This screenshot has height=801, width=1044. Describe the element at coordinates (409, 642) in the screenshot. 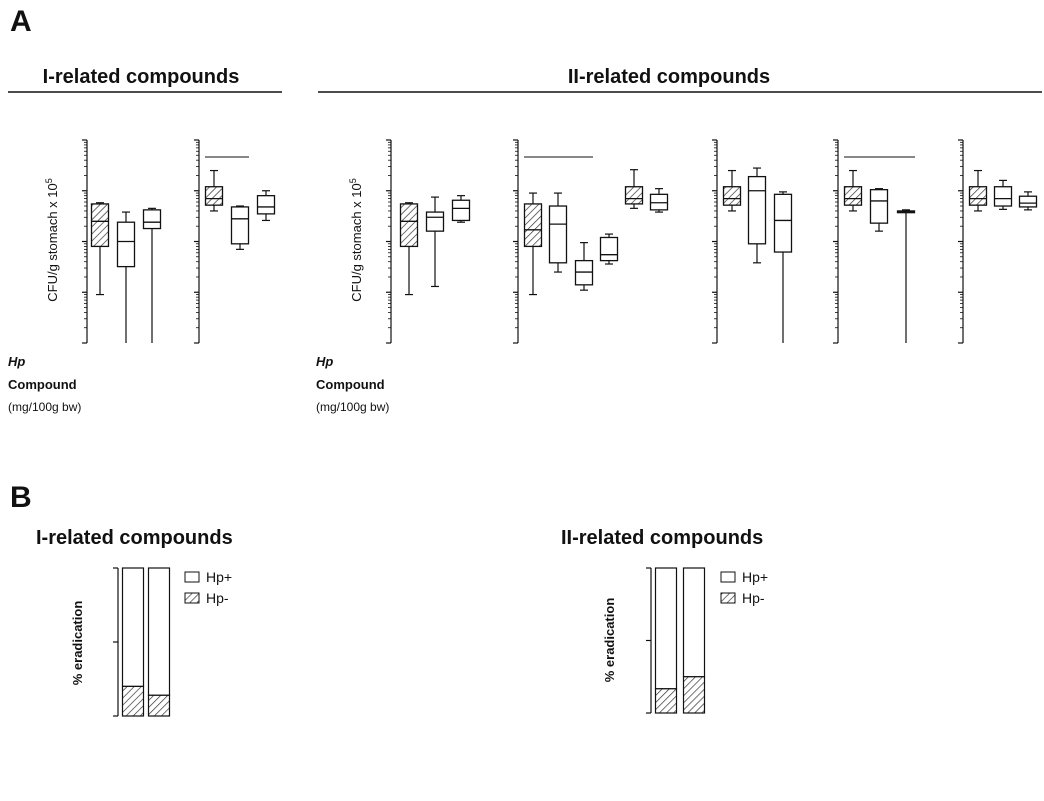

I see `panel-b-barcharts` at that location.